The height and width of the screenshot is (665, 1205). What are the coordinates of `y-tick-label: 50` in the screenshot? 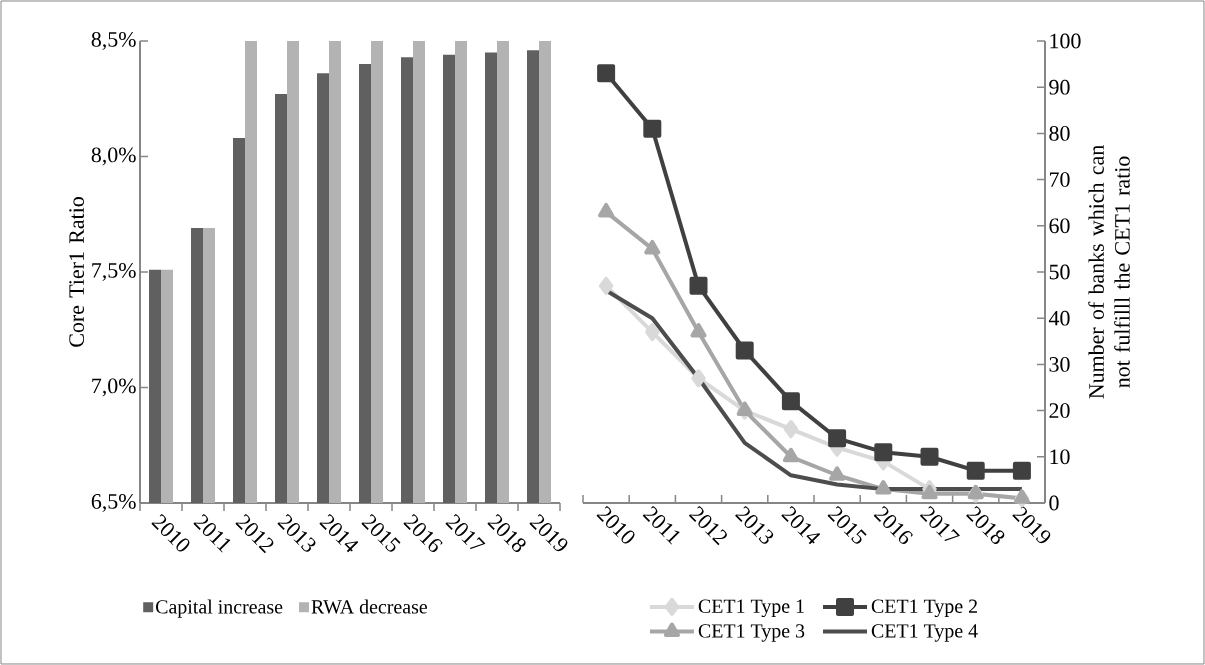 It's located at (1059, 272).